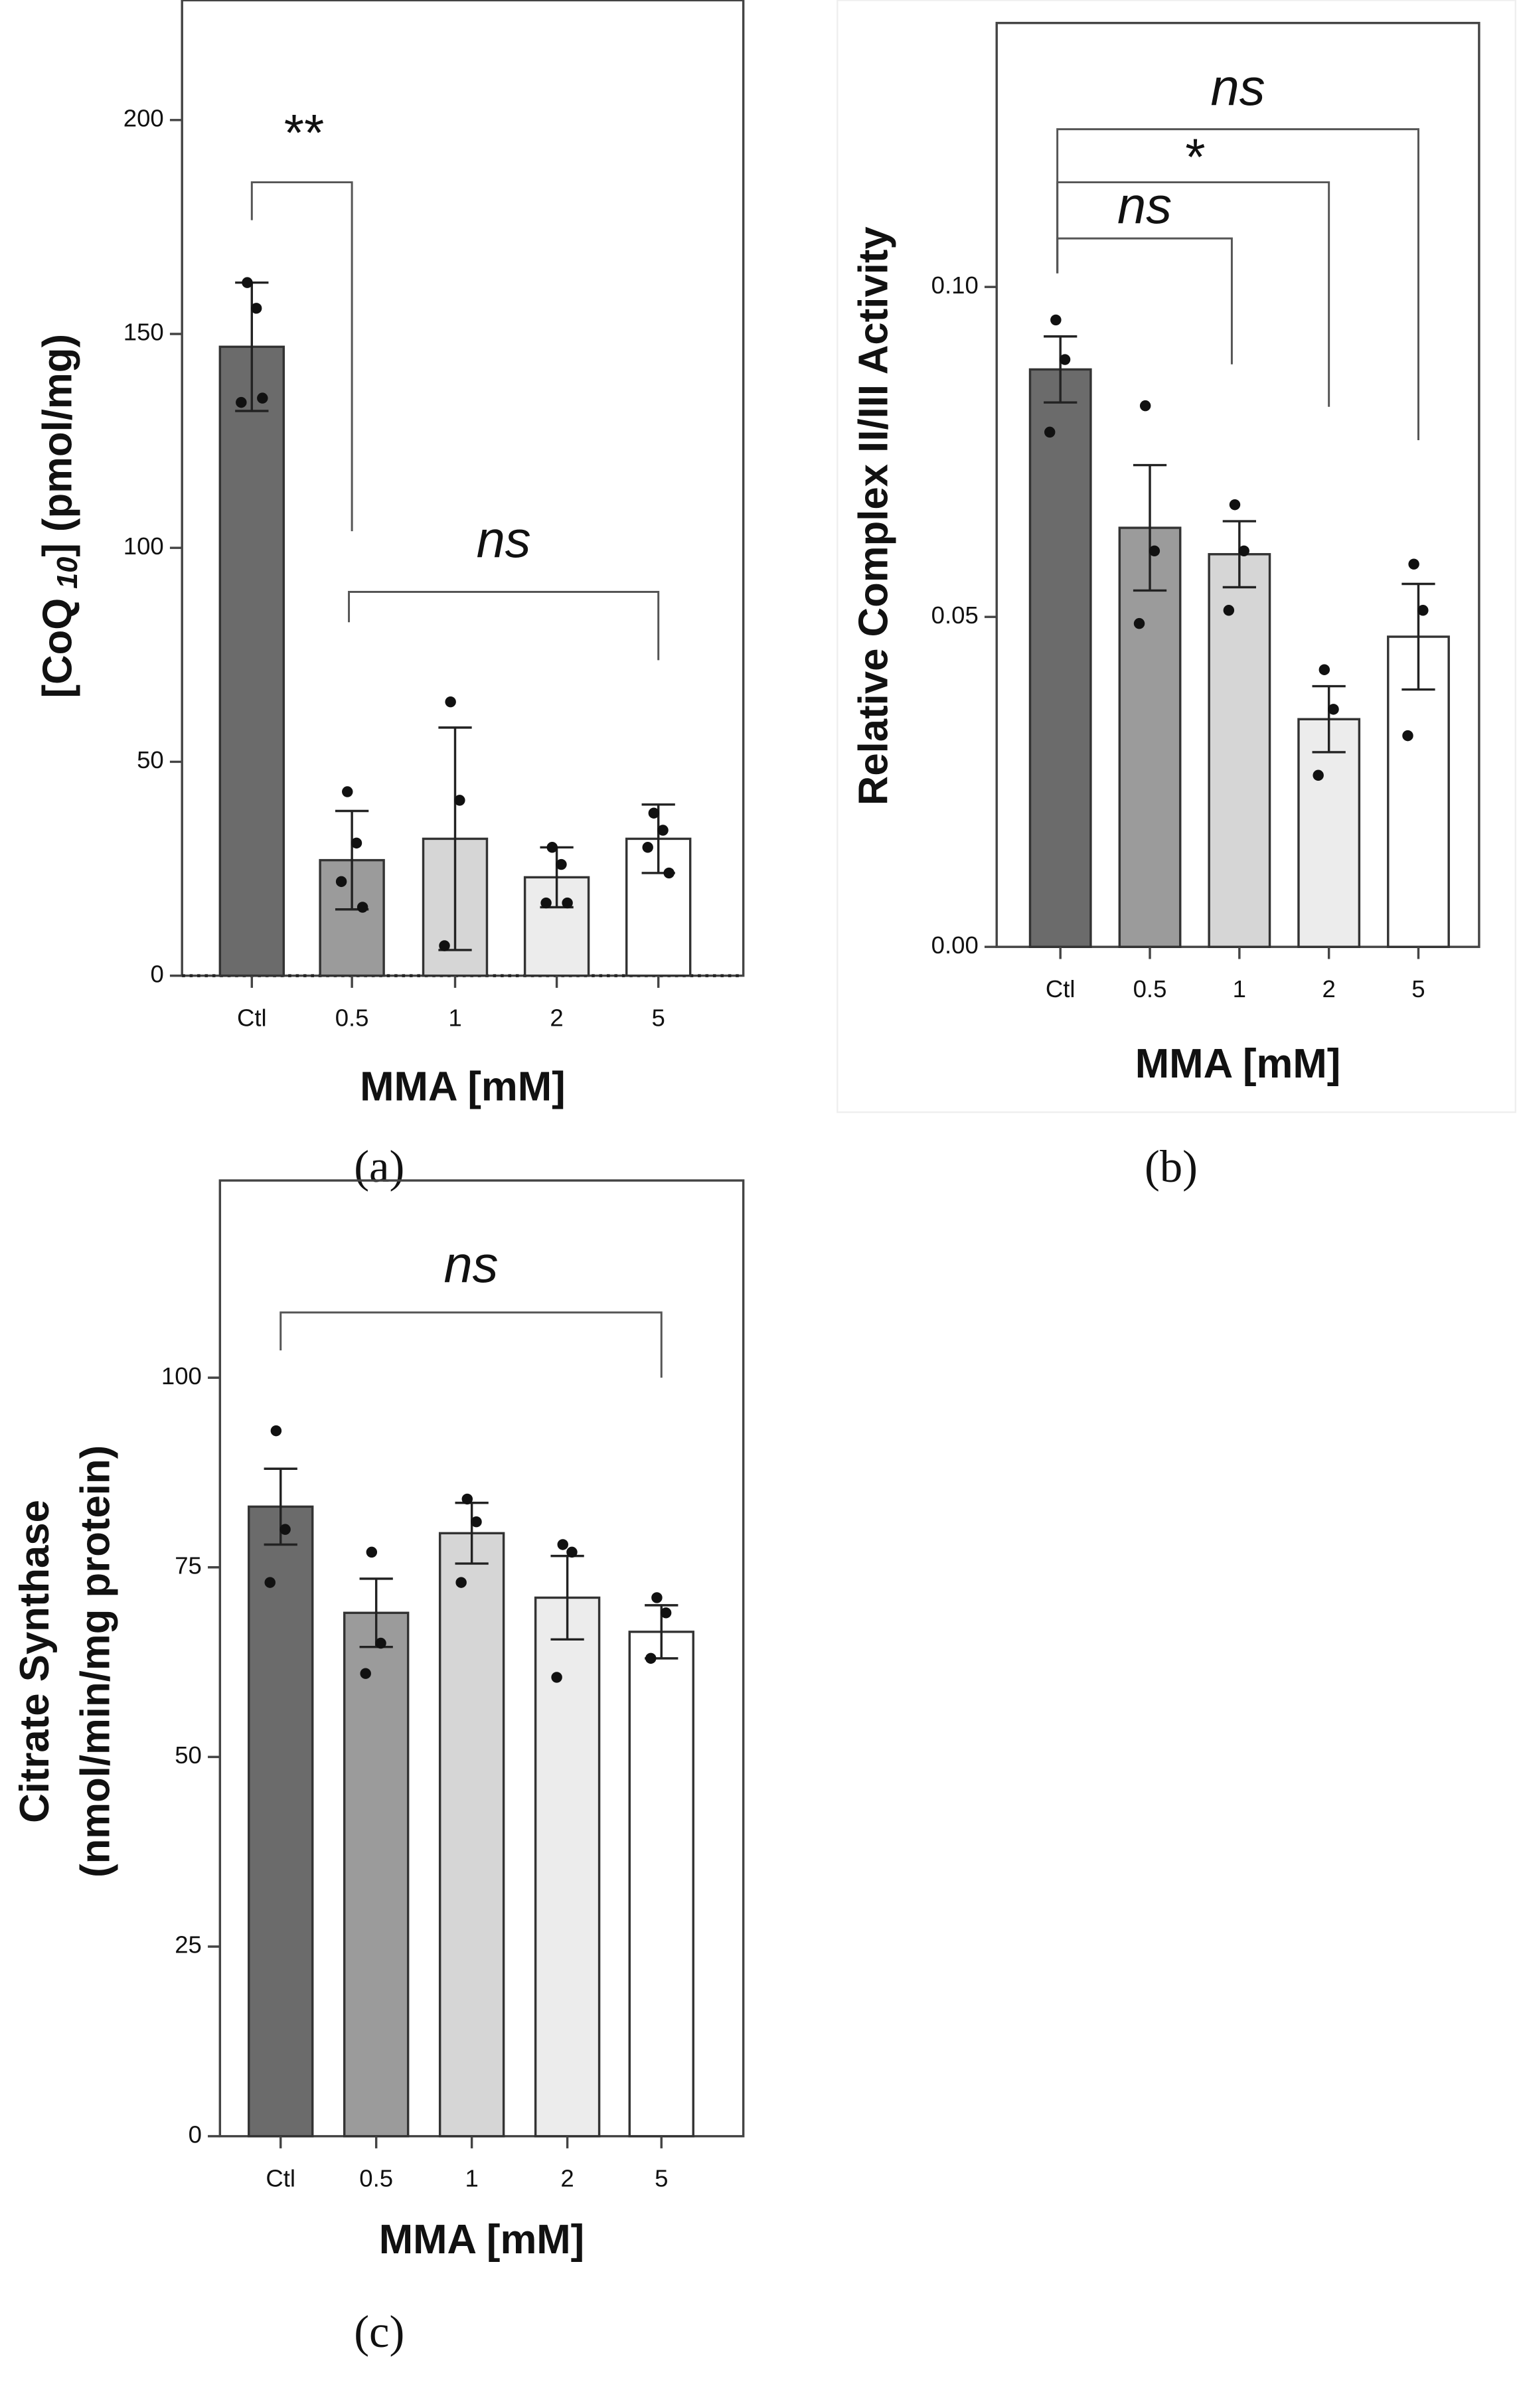  I want to click on y-label-part: [CoQ, so click(58, 648).